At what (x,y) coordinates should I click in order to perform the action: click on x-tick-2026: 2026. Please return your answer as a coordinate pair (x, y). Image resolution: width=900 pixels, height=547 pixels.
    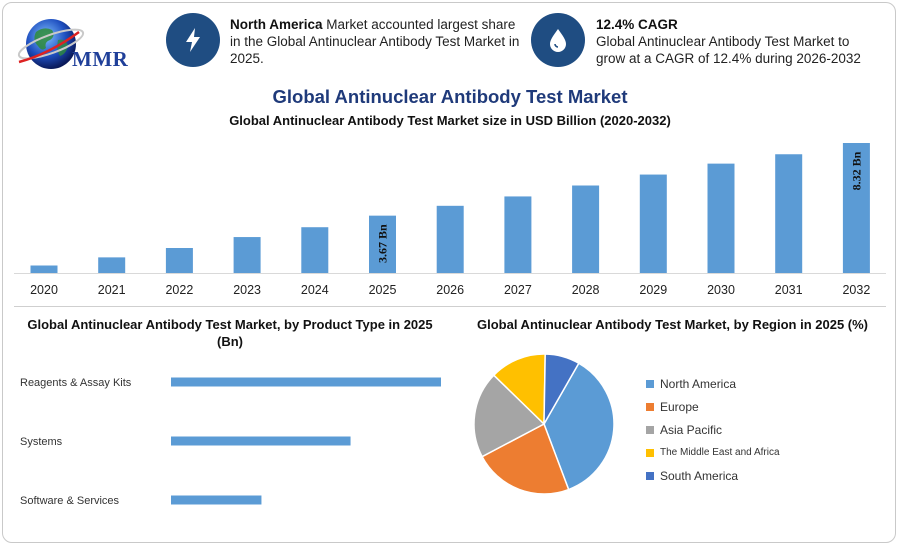
    Looking at the image, I should click on (450, 290).